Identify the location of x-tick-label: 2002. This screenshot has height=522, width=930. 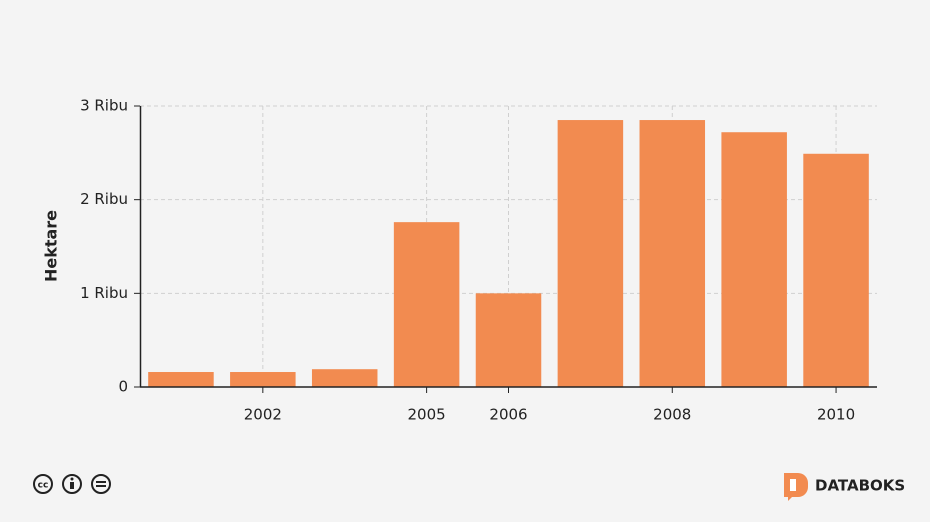
(263, 415).